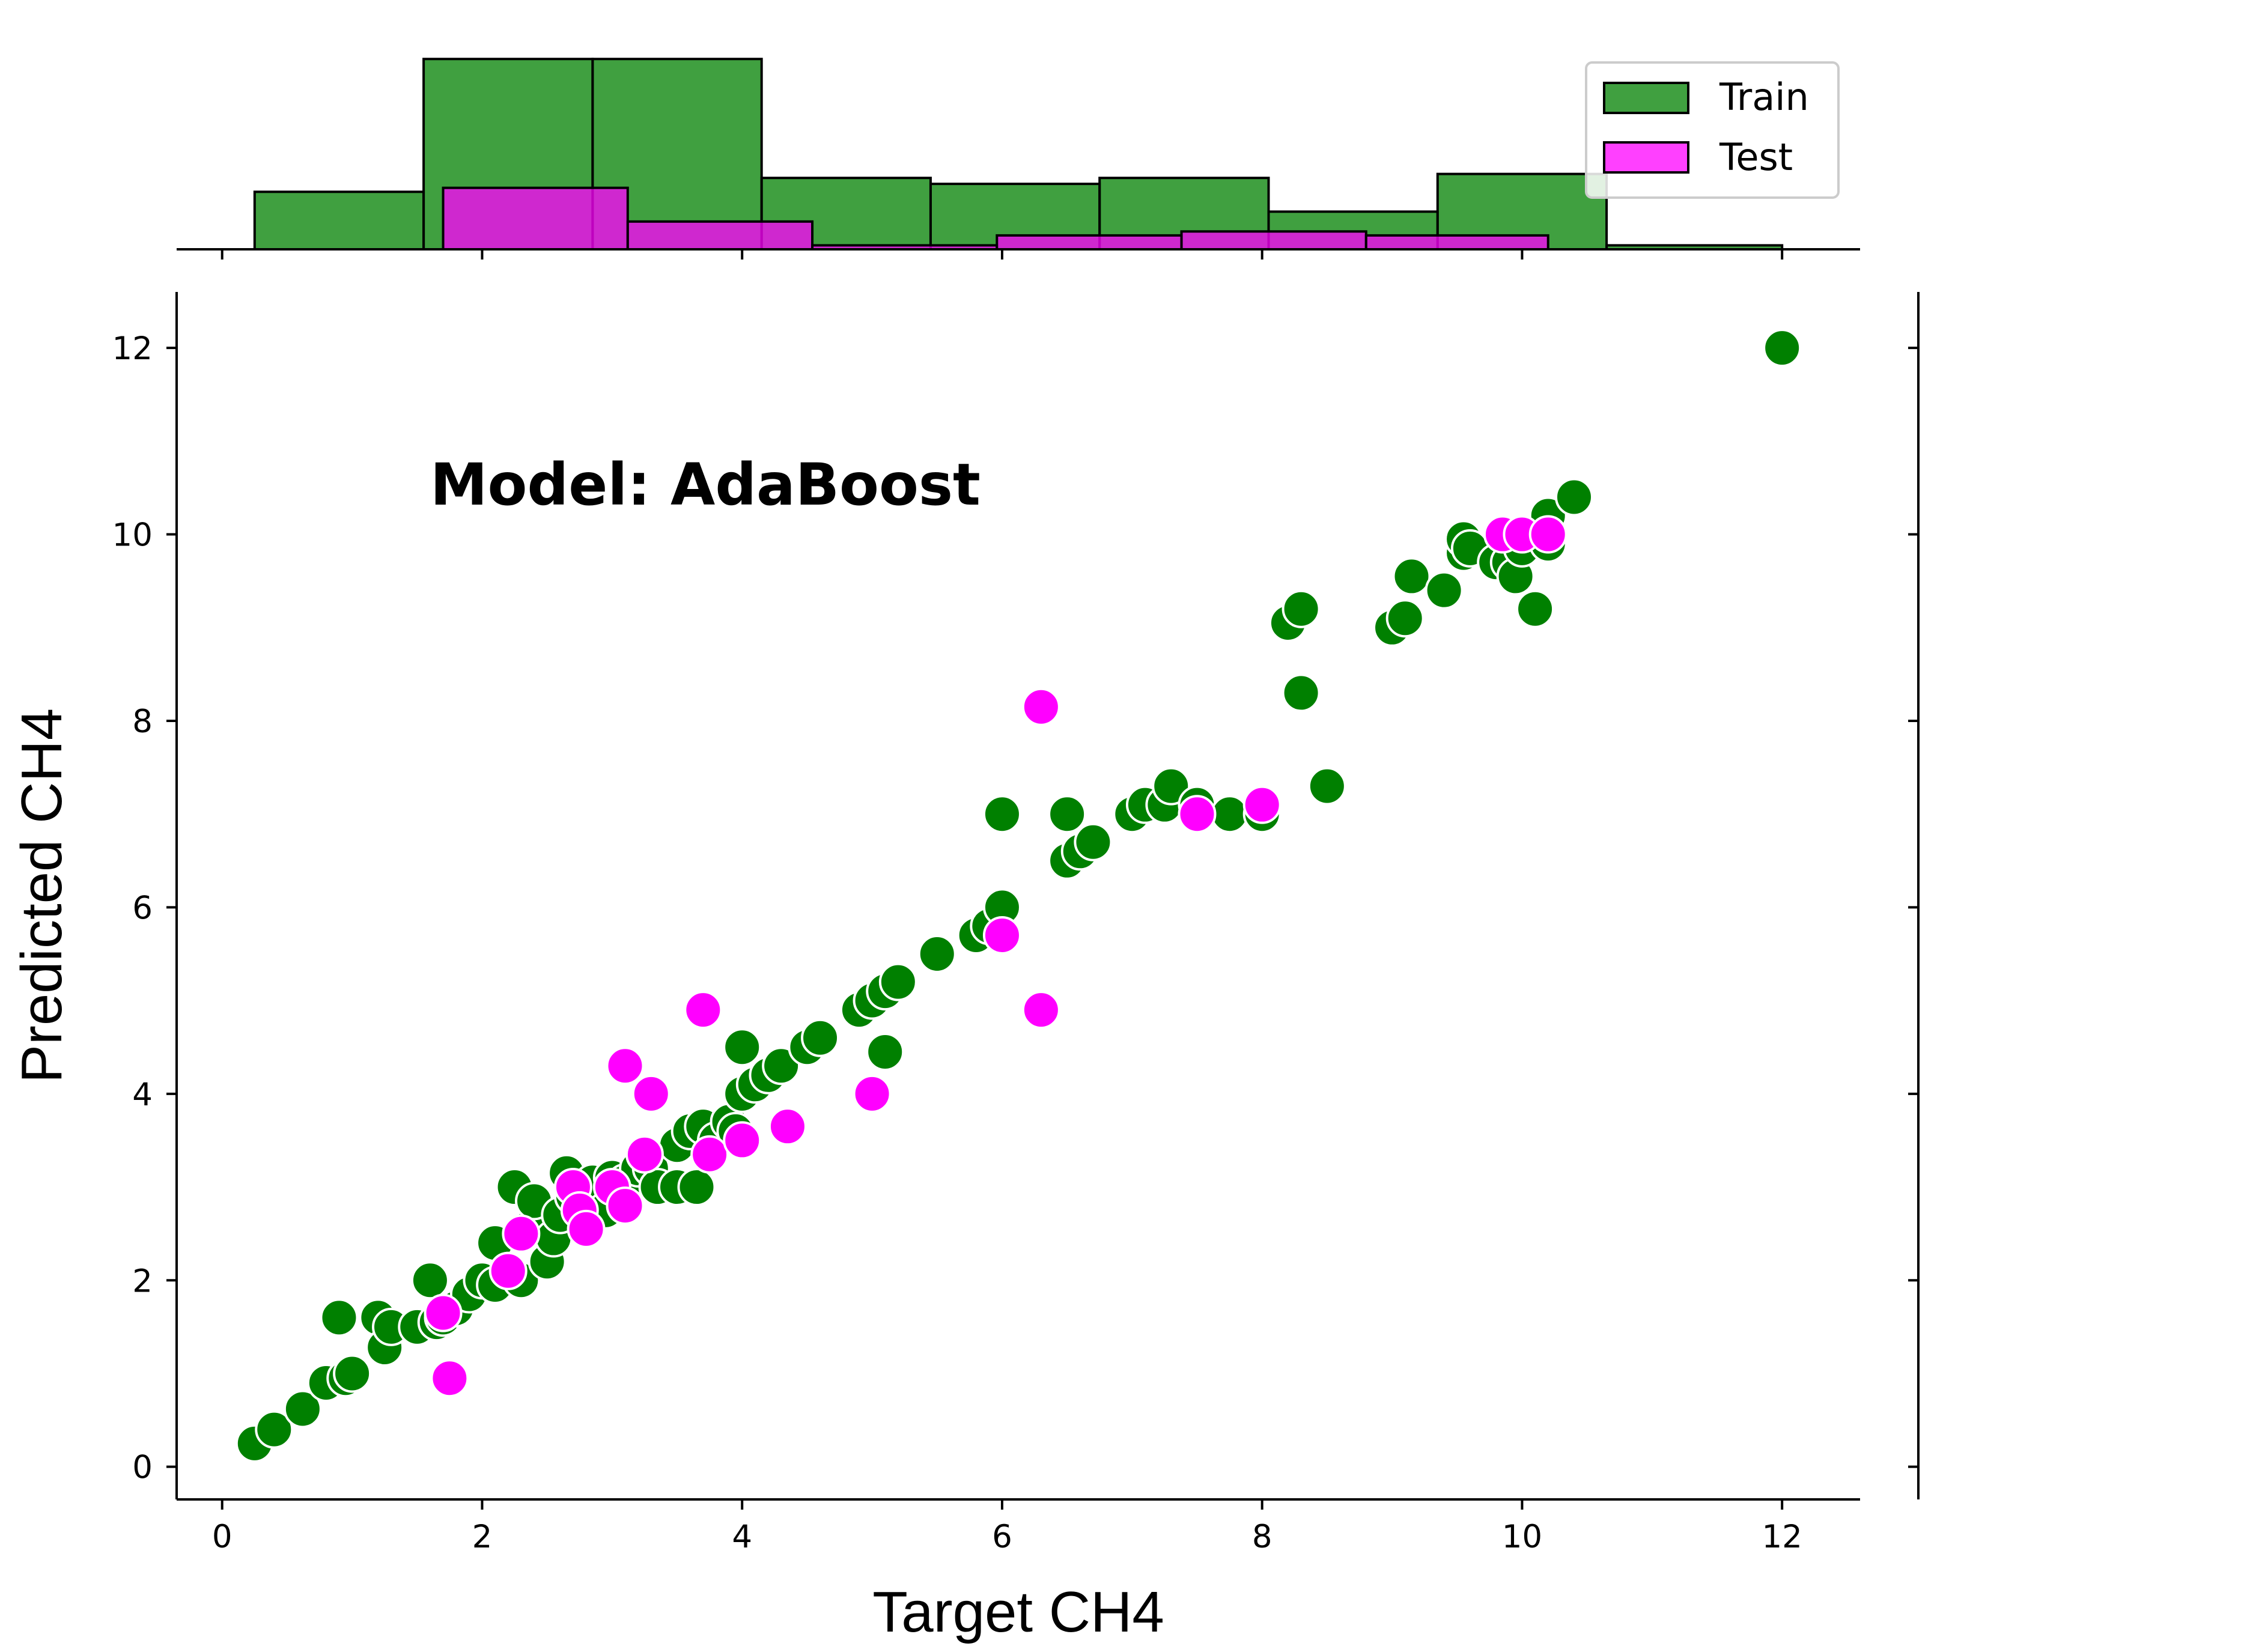 This screenshot has height=1652, width=2253. What do you see at coordinates (1262, 1537) in the screenshot?
I see `x-tick-label: 8` at bounding box center [1262, 1537].